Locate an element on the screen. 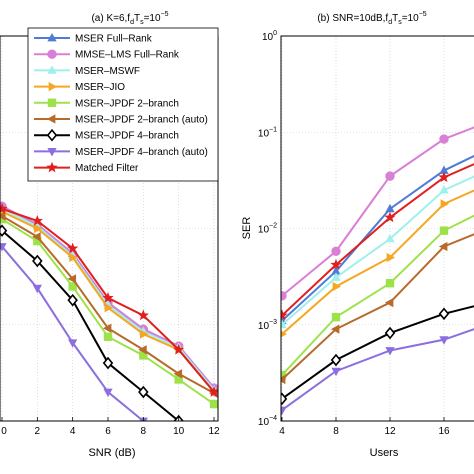 Image resolution: width=474 pixels, height=474 pixels. legend-label: MSER–MSWF is located at coordinates (107, 71).